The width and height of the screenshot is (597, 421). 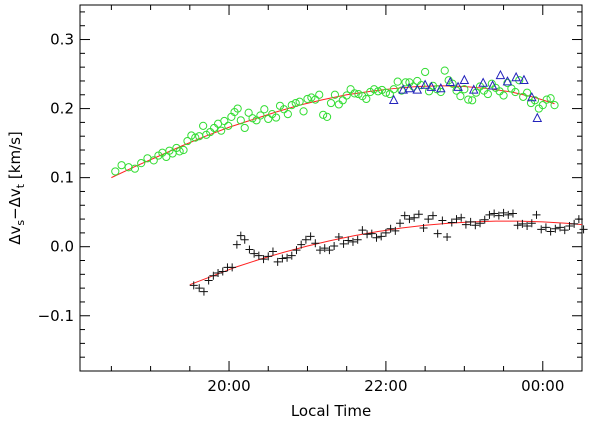 I want to click on y-title-sub-s: s, so click(x=20, y=223).